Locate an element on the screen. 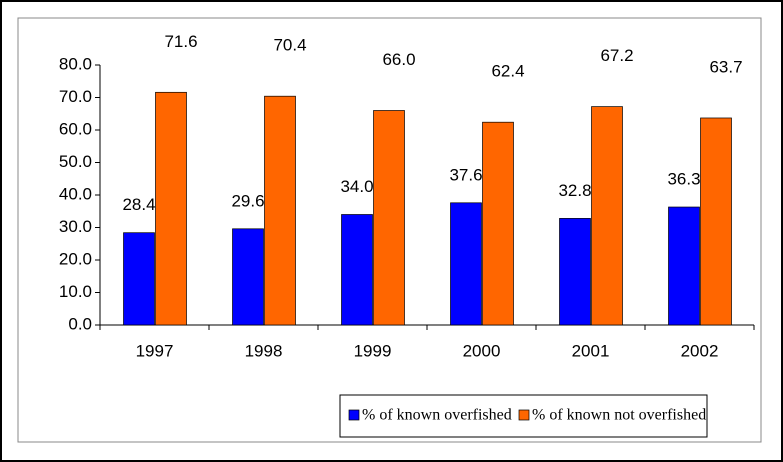 This screenshot has width=783, height=462. x-tick-label: 2002 is located at coordinates (700, 350).